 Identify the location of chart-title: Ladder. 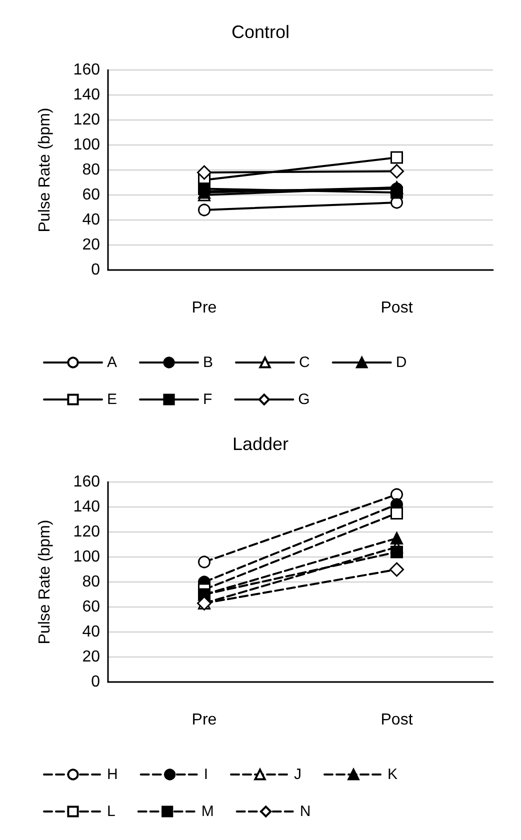
(260, 444).